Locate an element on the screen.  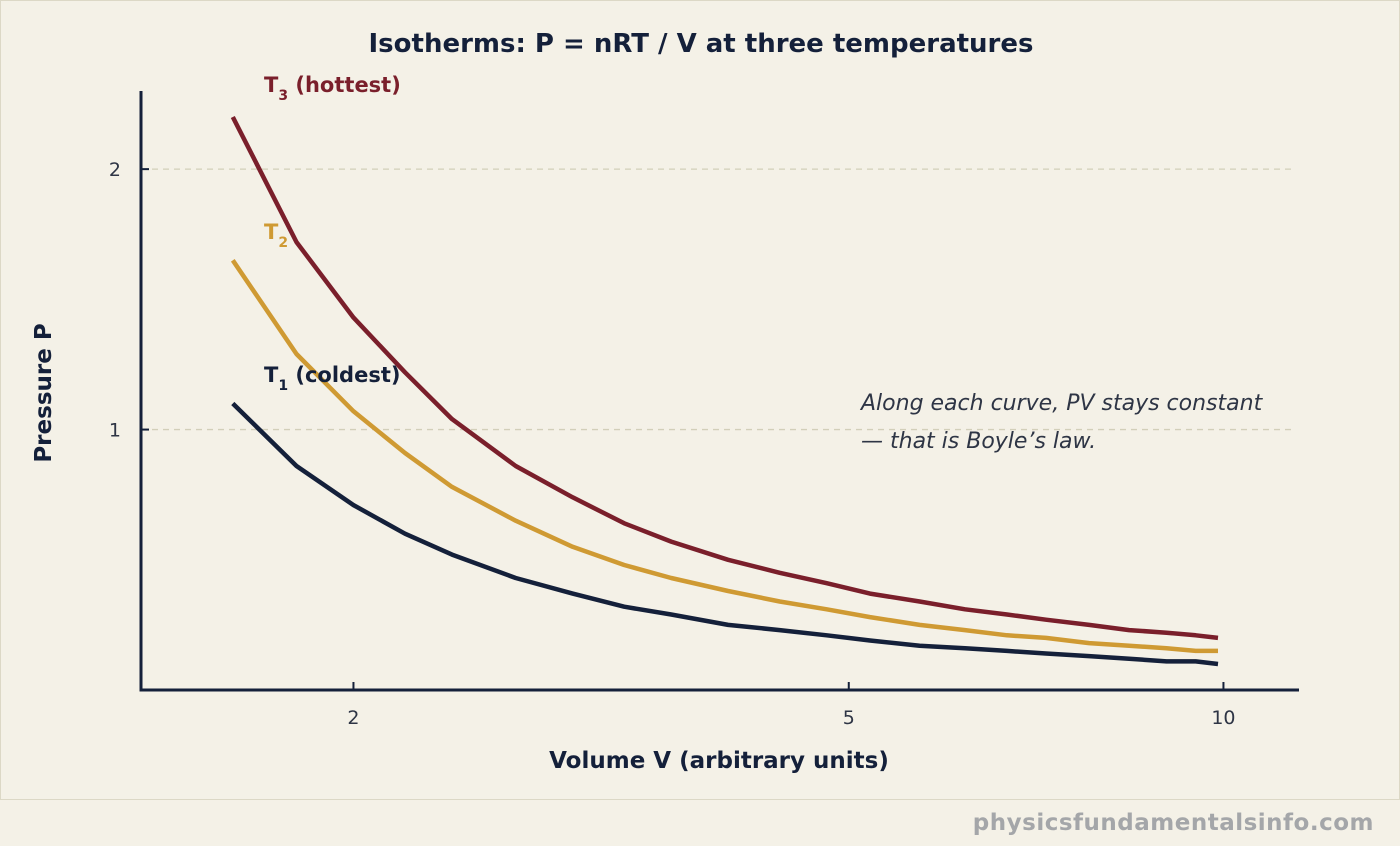
series-label-t1: T1 (coldest) is located at coordinates (332, 378).